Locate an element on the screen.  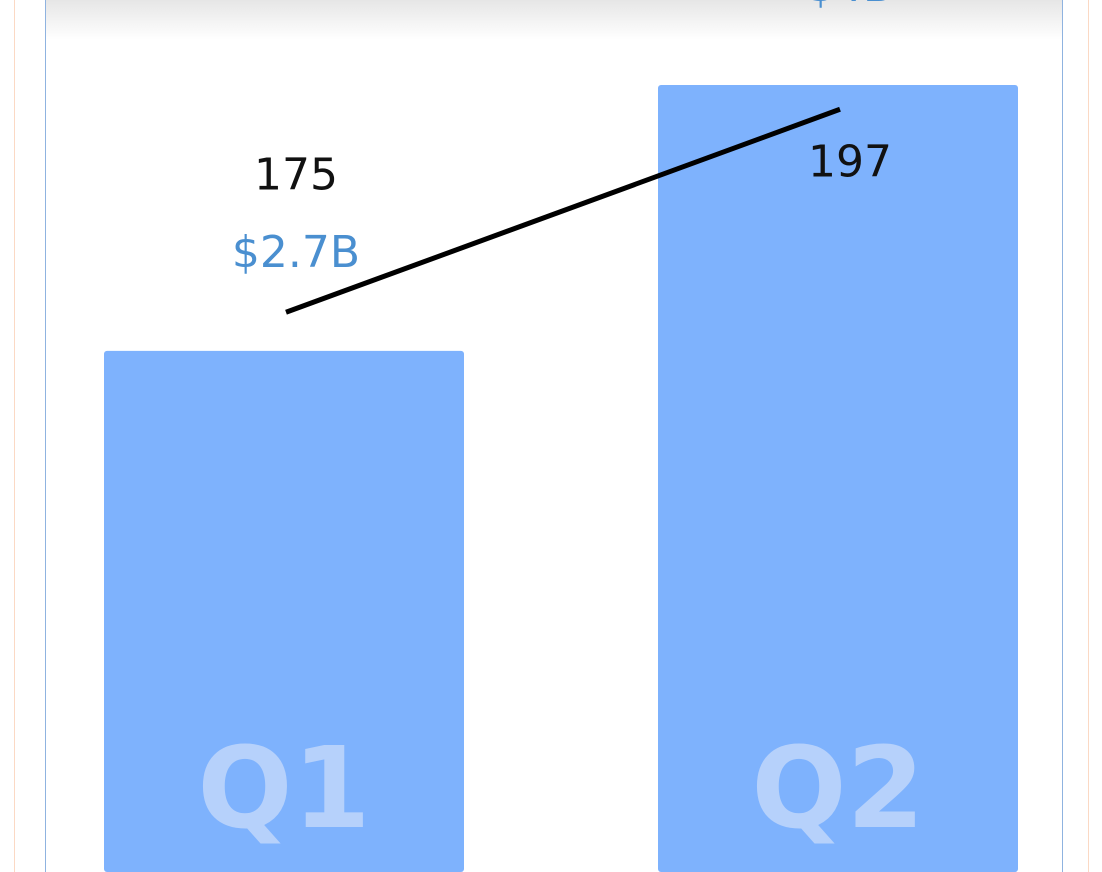
category-label: Q1 is located at coordinates (283, 789).